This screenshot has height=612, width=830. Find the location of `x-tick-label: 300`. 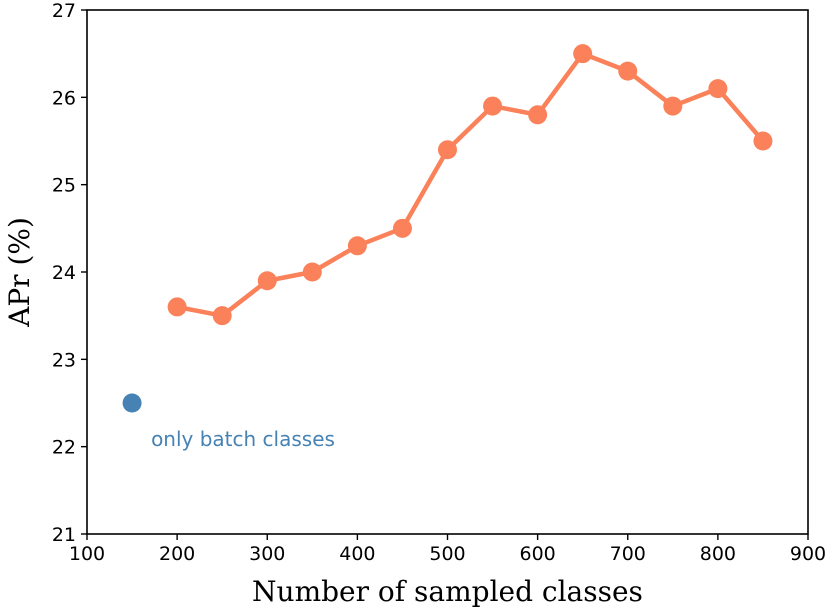

x-tick-label: 300 is located at coordinates (267, 554).